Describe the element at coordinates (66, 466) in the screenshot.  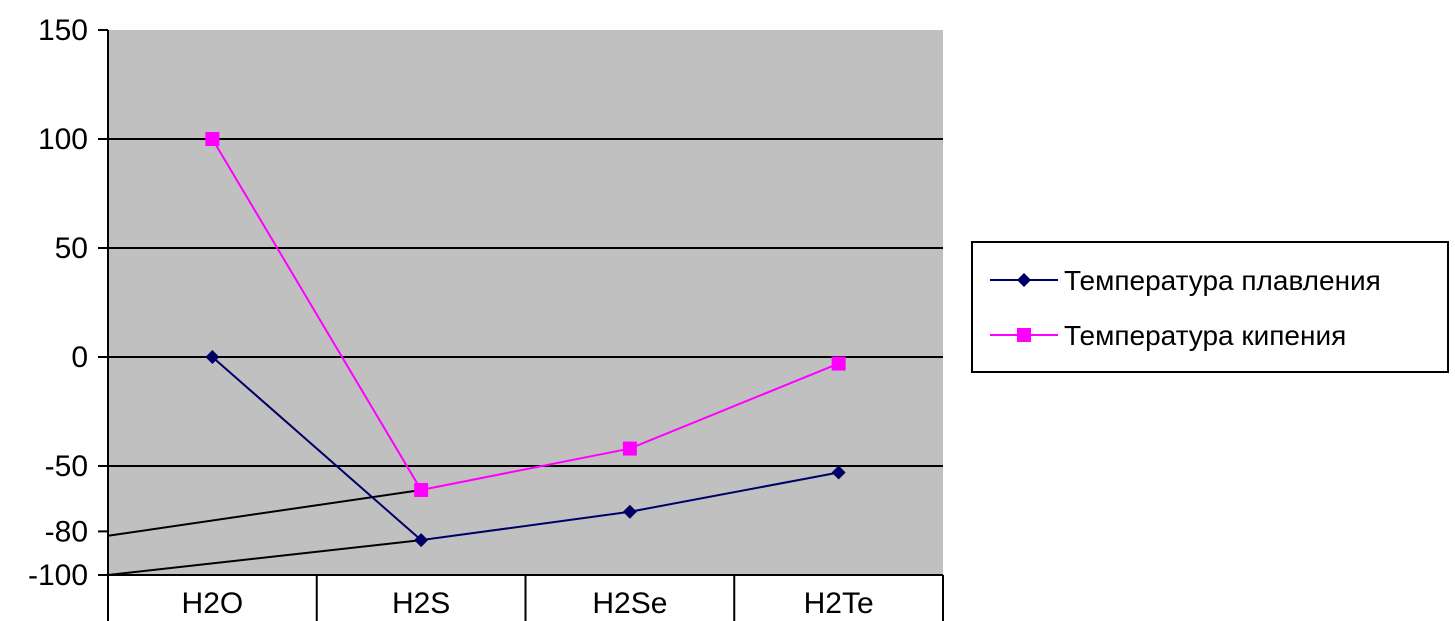
I see `y-tick-label: -50` at that location.